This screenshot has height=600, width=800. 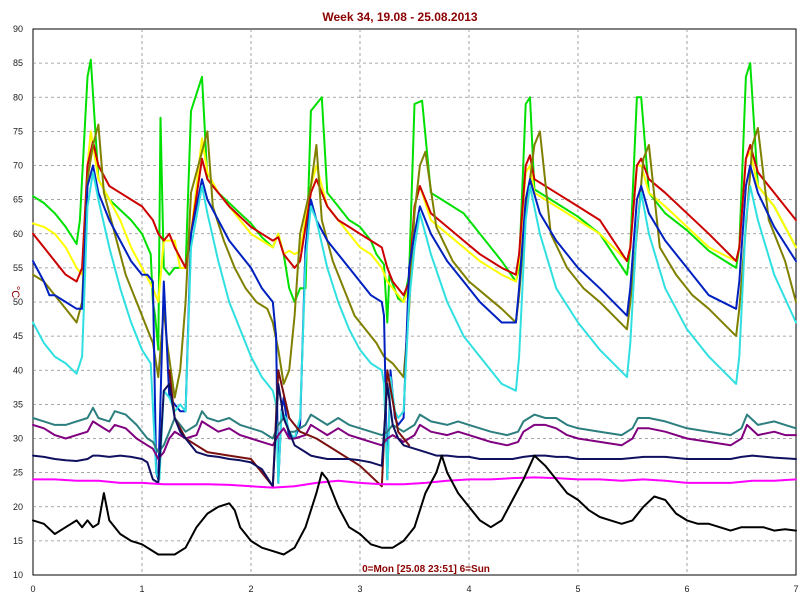 I want to click on chart-title: Week 34, 19.08 - 25.08.2013, so click(x=400, y=17).